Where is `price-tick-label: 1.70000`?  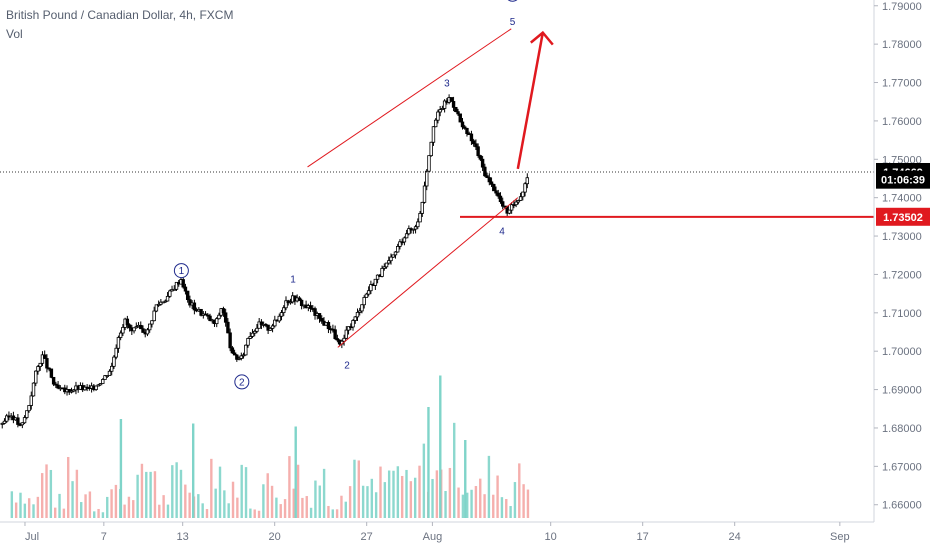 price-tick-label: 1.70000 is located at coordinates (902, 352).